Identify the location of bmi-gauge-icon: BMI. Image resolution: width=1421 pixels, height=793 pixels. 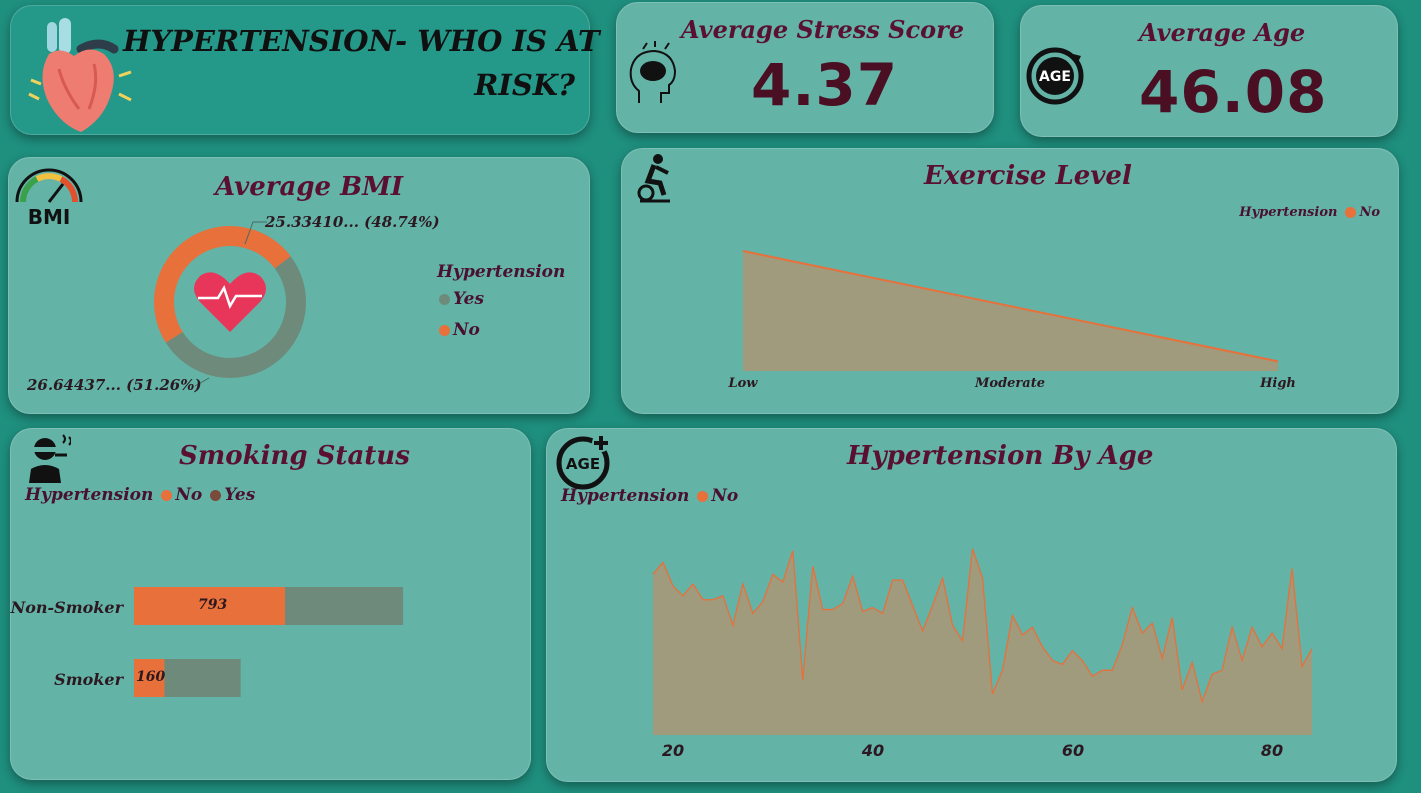
(49, 198).